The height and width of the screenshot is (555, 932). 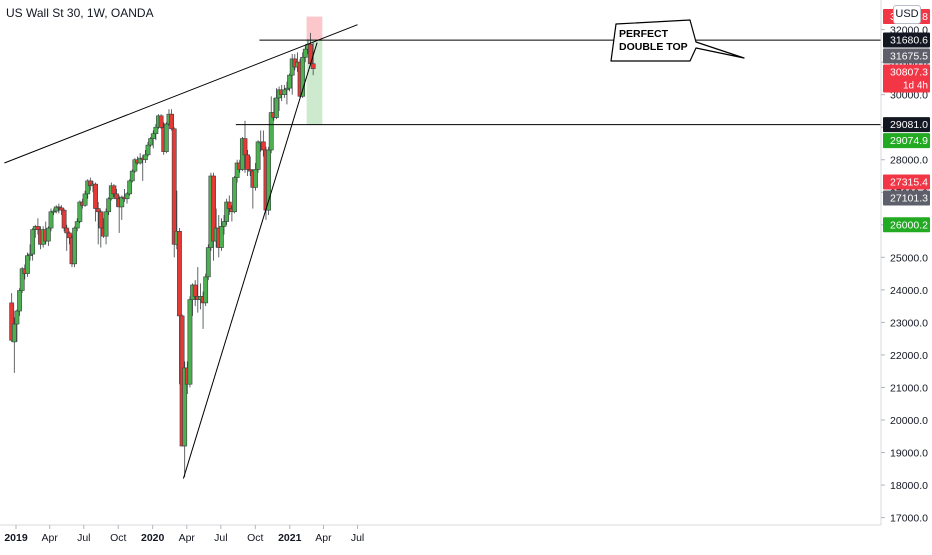 I want to click on price-tick-label: 17000.0, so click(x=909, y=519).